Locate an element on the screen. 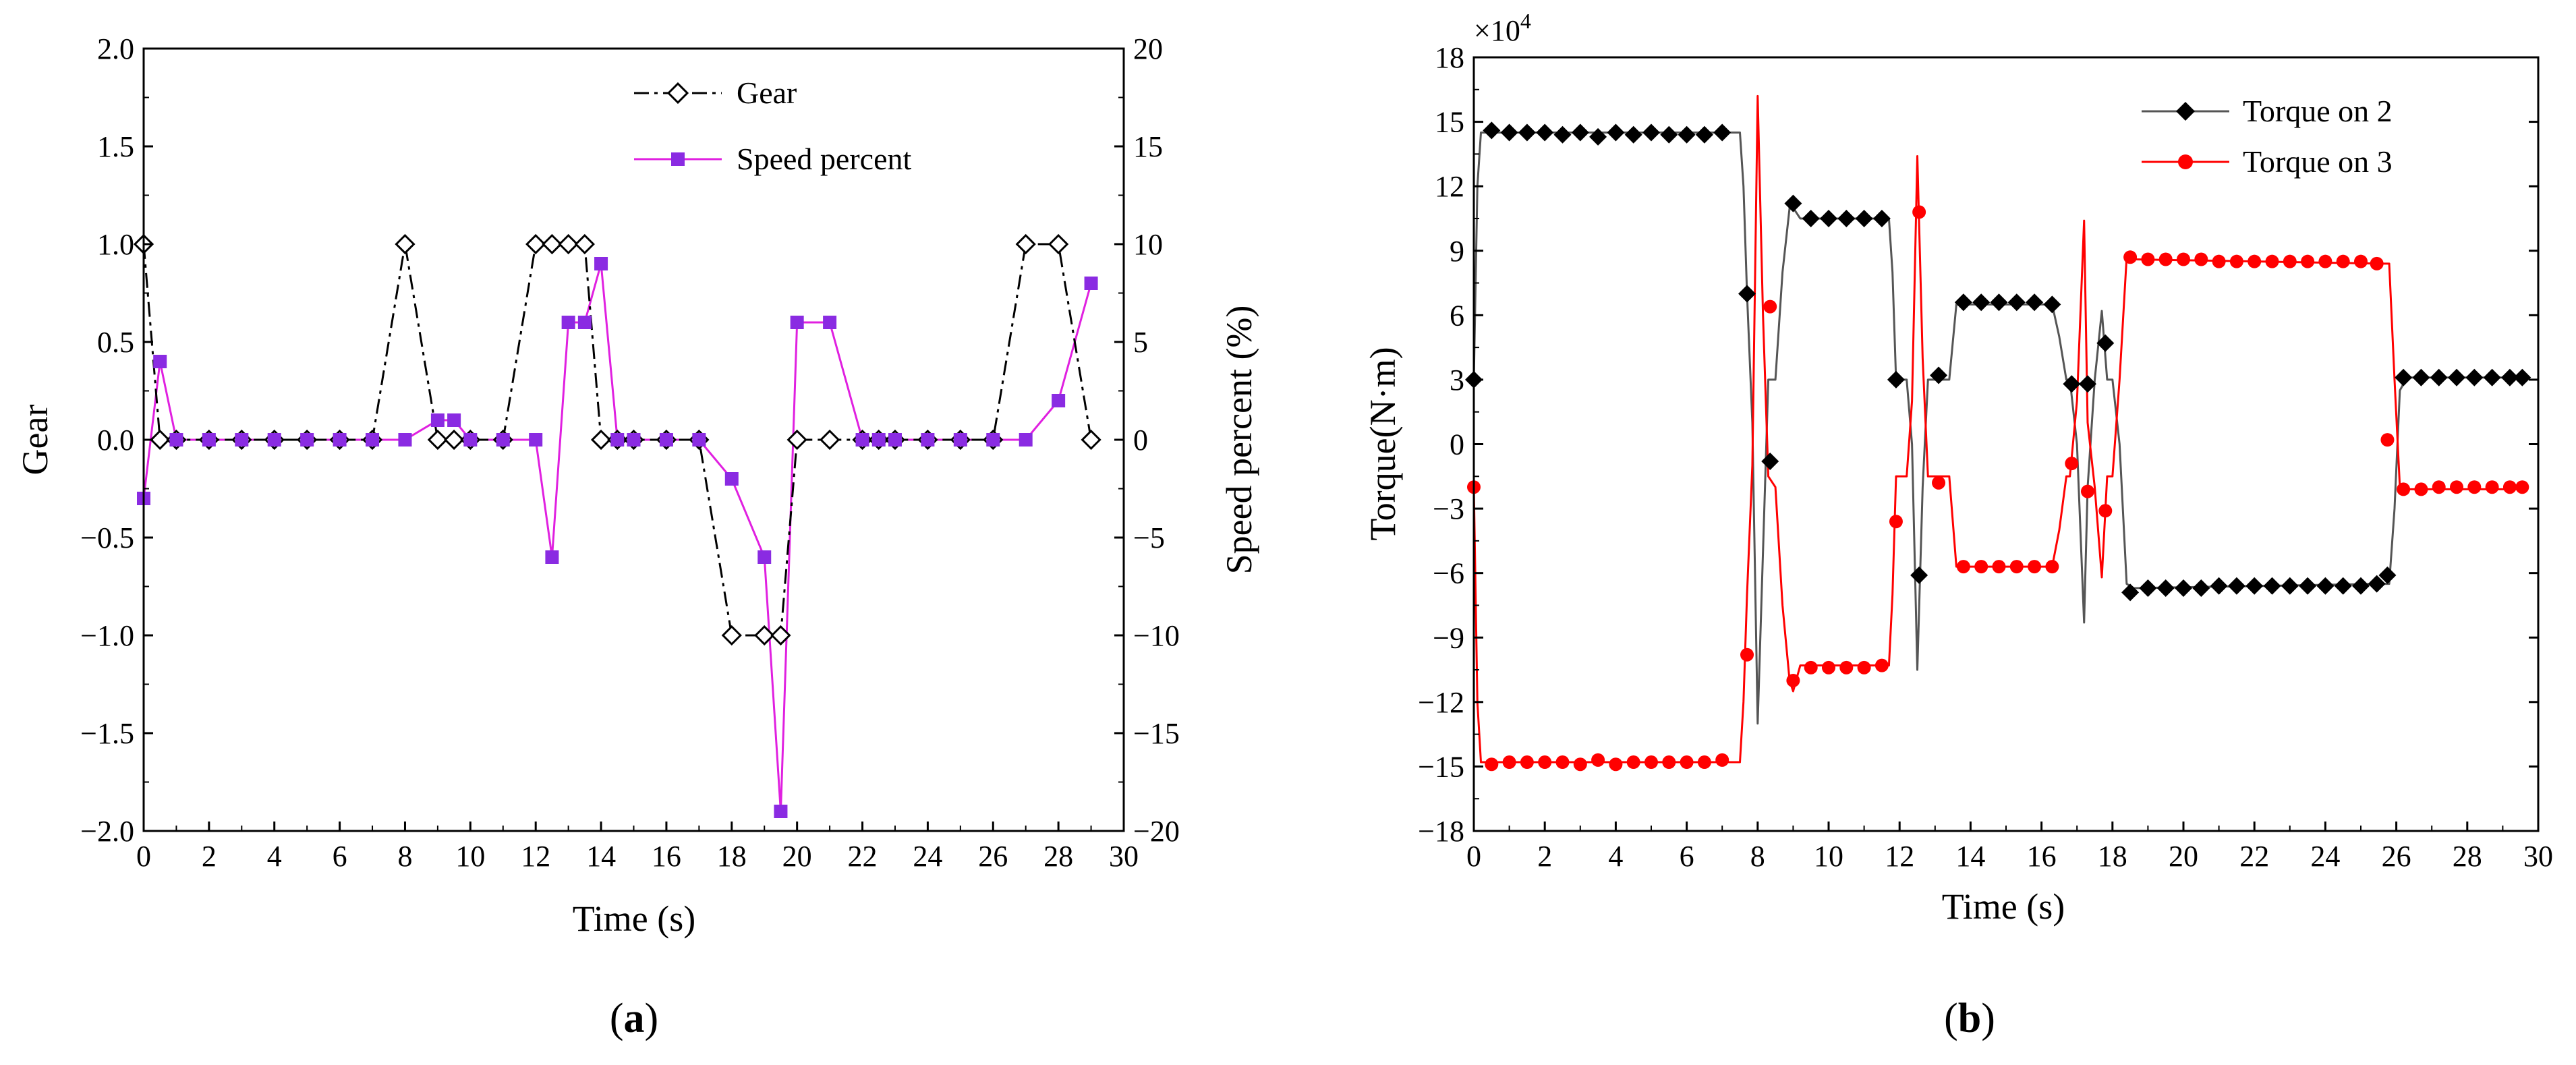 This screenshot has height=1065, width=2576. chart-b-x-tick-label: 14 is located at coordinates (1970, 856).